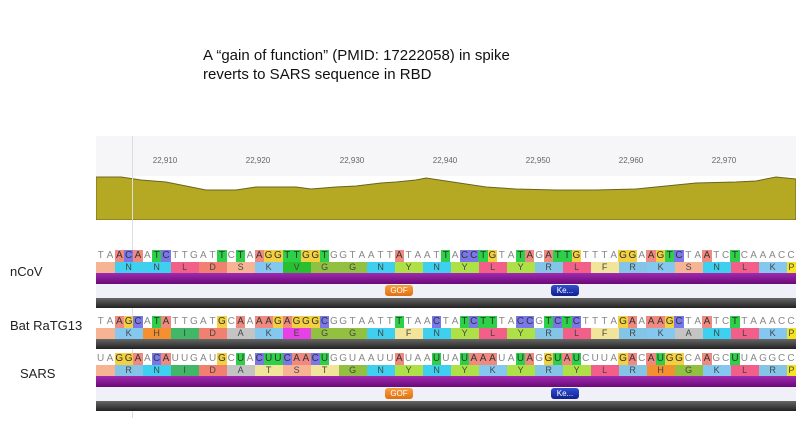  What do you see at coordinates (46, 325) in the screenshot?
I see `track-label-bat-ratg13: Bat RaTG13` at bounding box center [46, 325].